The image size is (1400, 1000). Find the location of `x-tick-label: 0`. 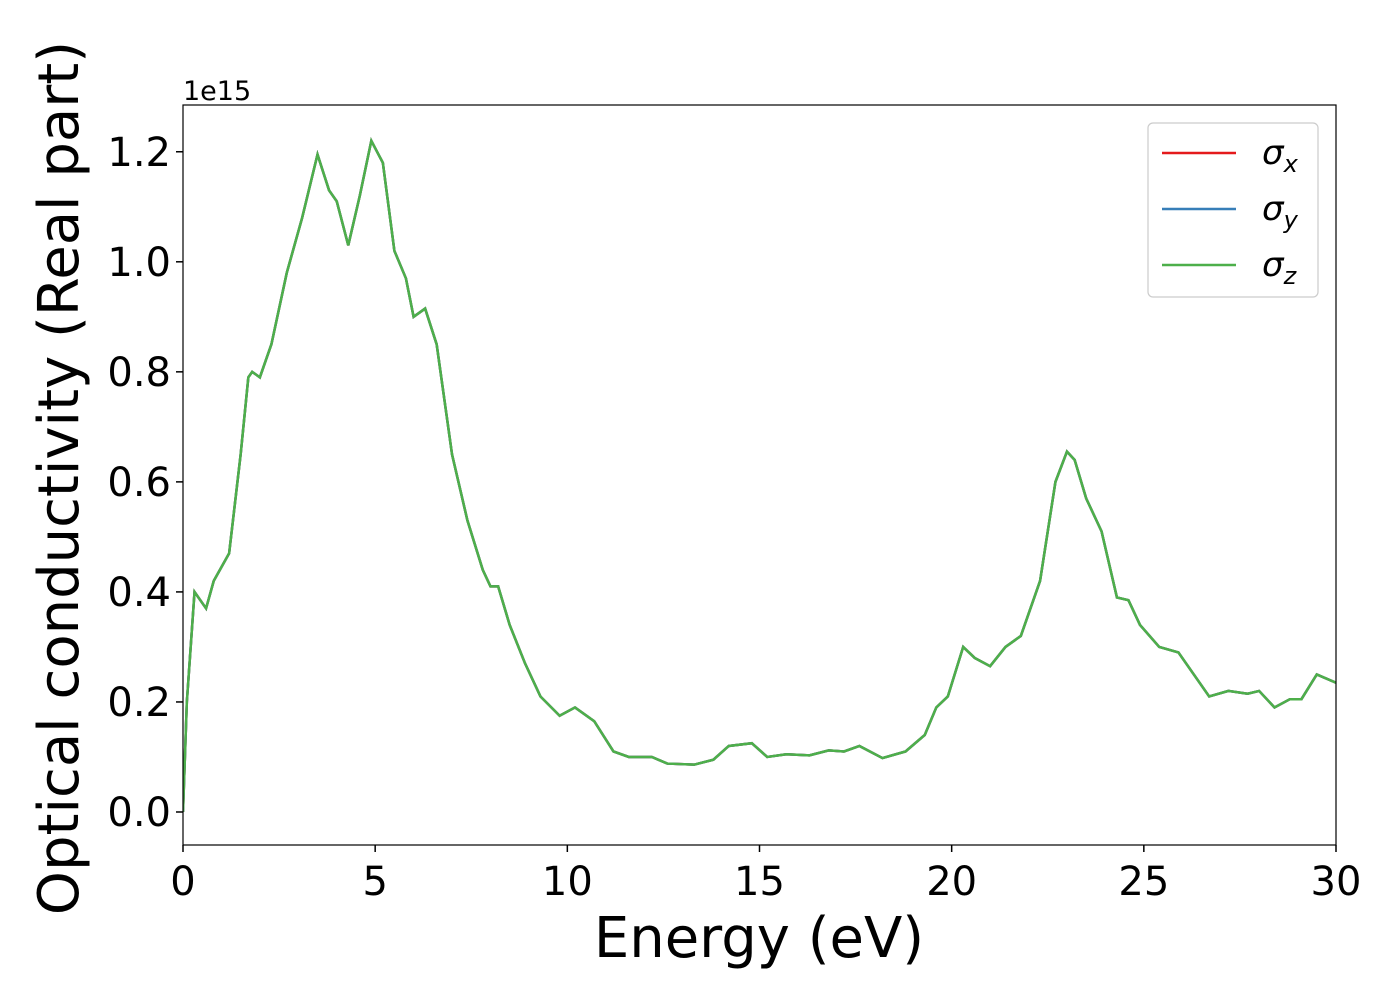

x-tick-label: 0 is located at coordinates (182, 882).